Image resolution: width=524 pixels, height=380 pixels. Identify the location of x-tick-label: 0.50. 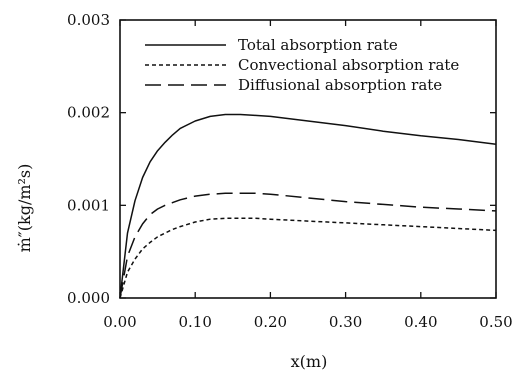
(495, 322).